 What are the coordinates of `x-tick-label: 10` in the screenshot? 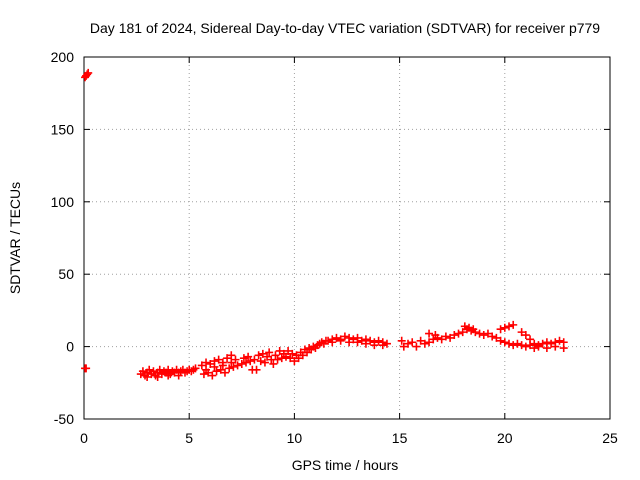 It's located at (295, 438).